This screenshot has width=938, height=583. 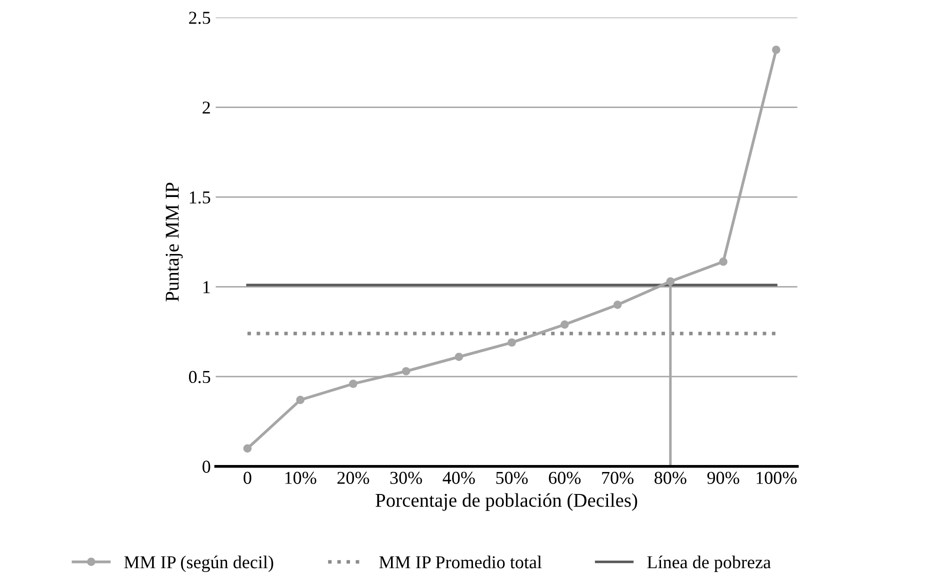 What do you see at coordinates (564, 478) in the screenshot?
I see `x-tick-label: 60%` at bounding box center [564, 478].